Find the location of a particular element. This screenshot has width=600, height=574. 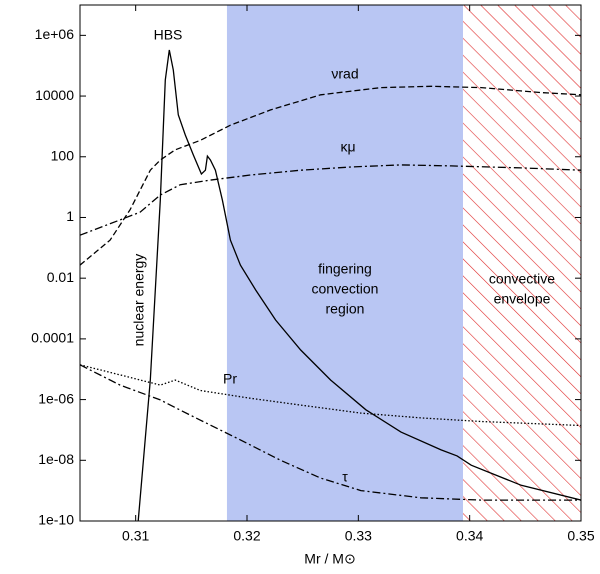

series-label: τ is located at coordinates (345, 477).